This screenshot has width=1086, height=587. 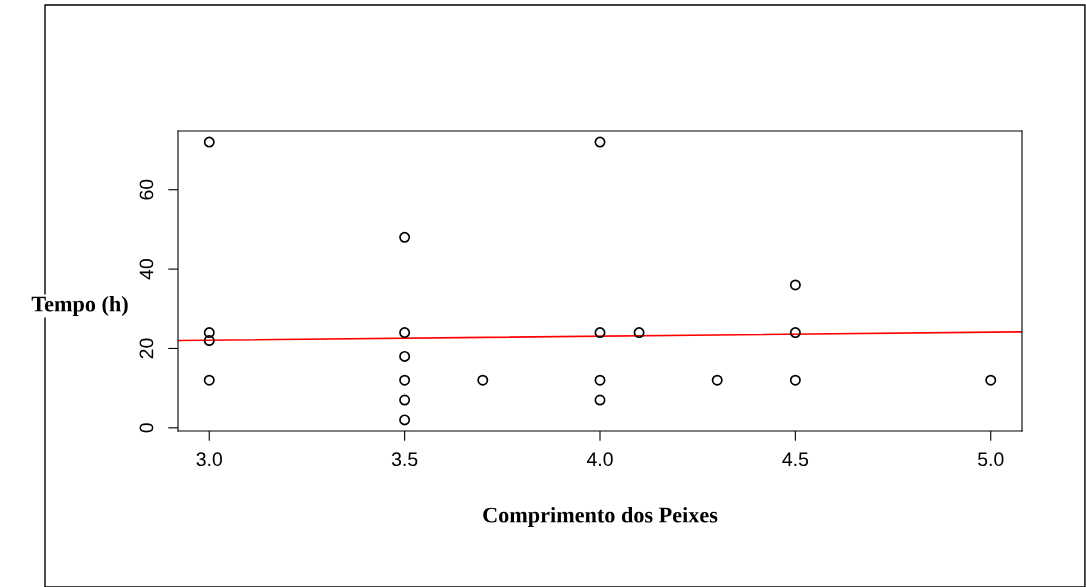 What do you see at coordinates (600, 517) in the screenshot?
I see `x-axis-title: Comprimento dos Peixes` at bounding box center [600, 517].